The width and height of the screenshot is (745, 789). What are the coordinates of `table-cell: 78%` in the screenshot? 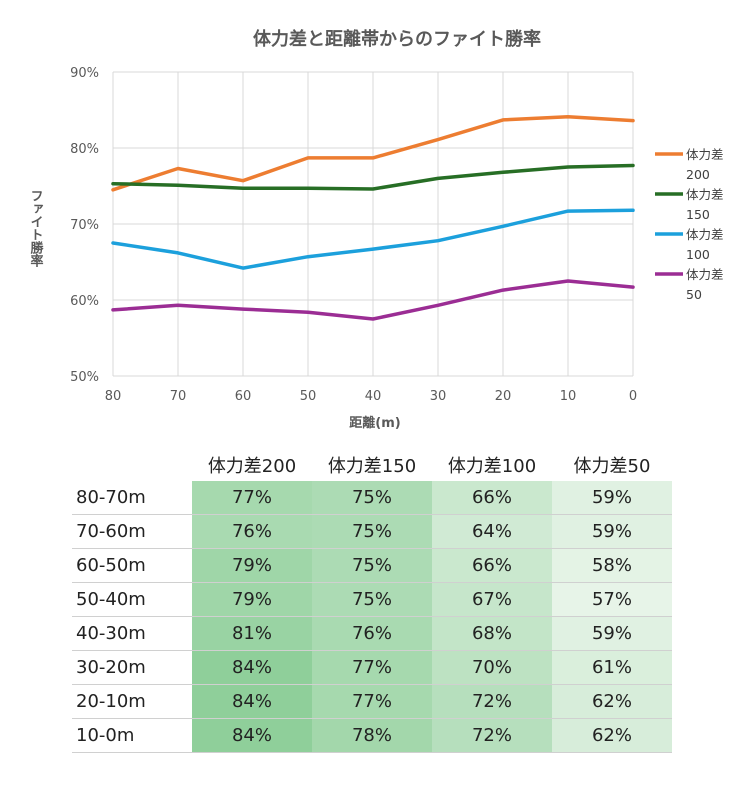 It's located at (372, 735).